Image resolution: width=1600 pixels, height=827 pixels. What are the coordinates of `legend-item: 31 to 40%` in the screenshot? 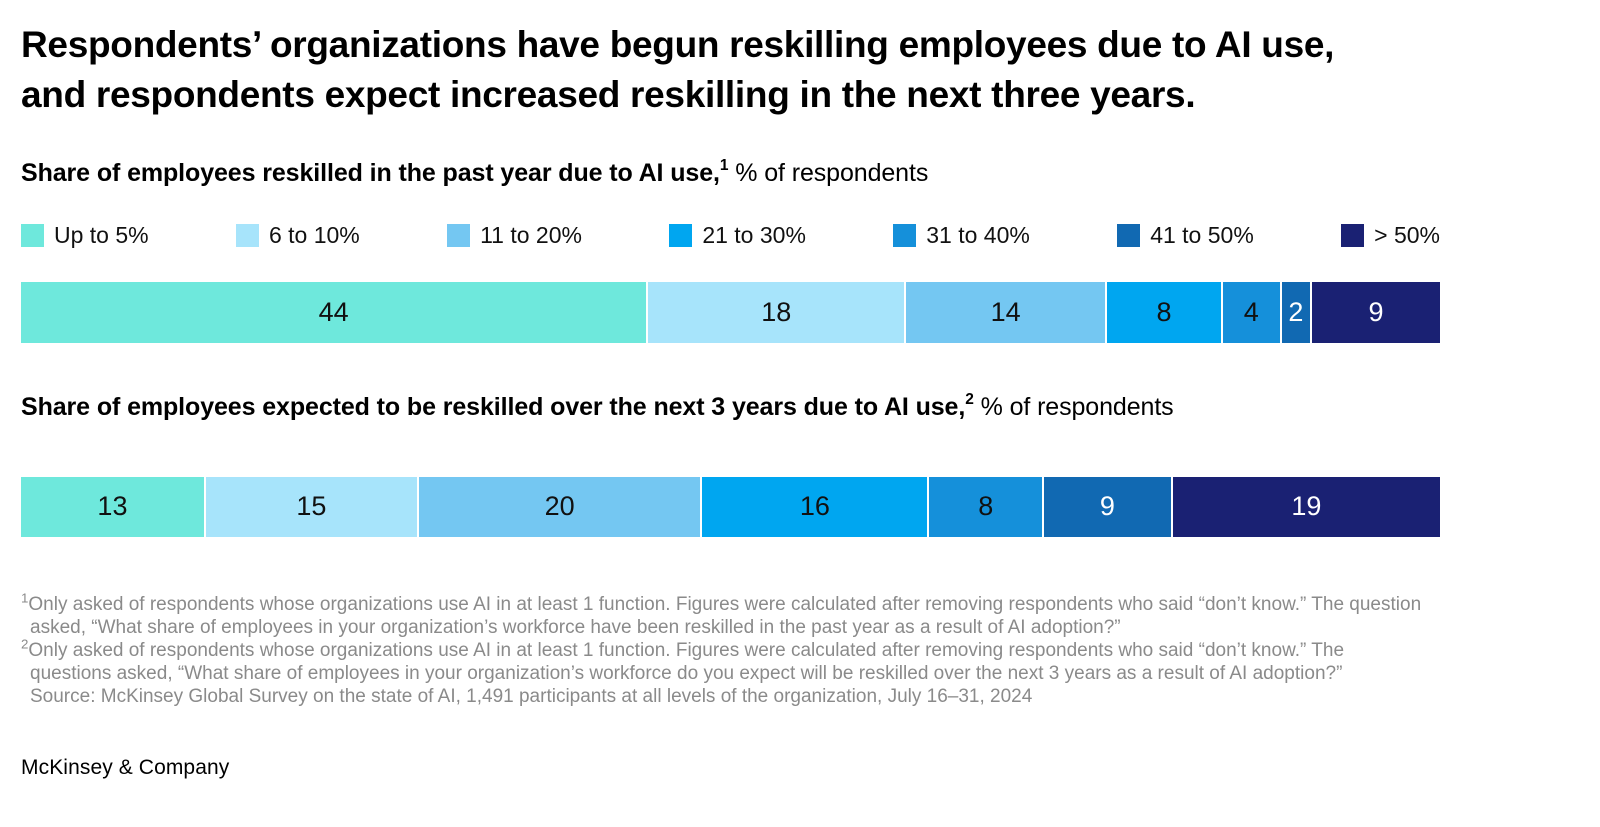 It's located at (961, 235).